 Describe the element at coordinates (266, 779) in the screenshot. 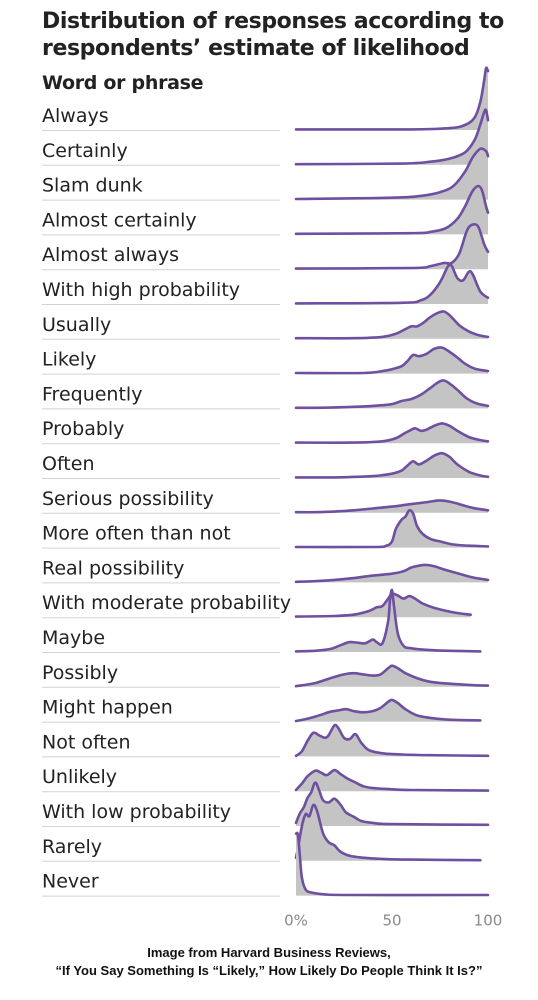

I see `ridge-row-unlikely: Unlikely` at that location.